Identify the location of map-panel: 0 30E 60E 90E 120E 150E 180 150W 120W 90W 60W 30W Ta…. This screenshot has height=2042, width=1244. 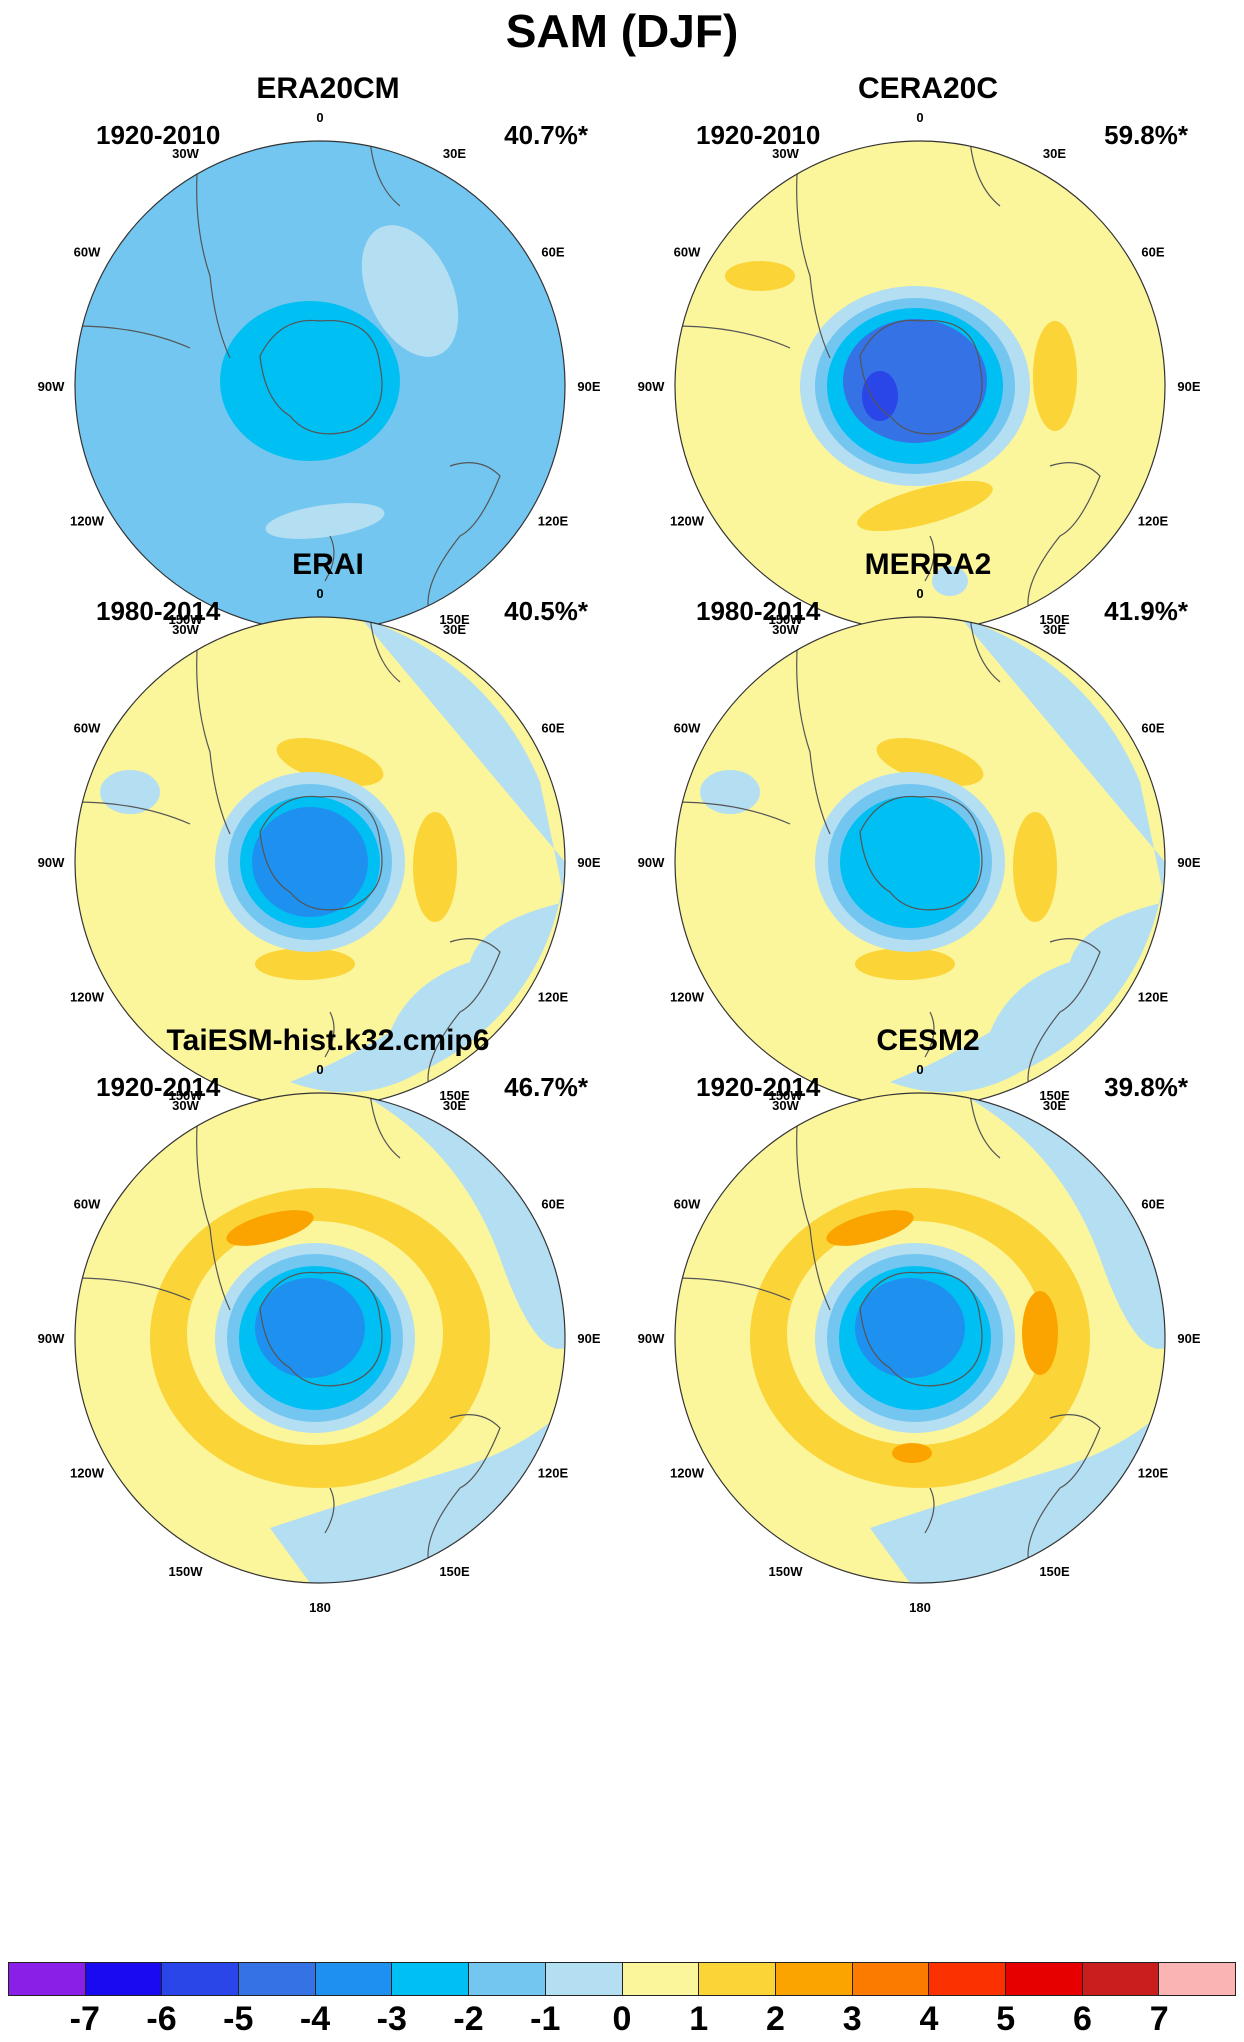
(328, 1334).